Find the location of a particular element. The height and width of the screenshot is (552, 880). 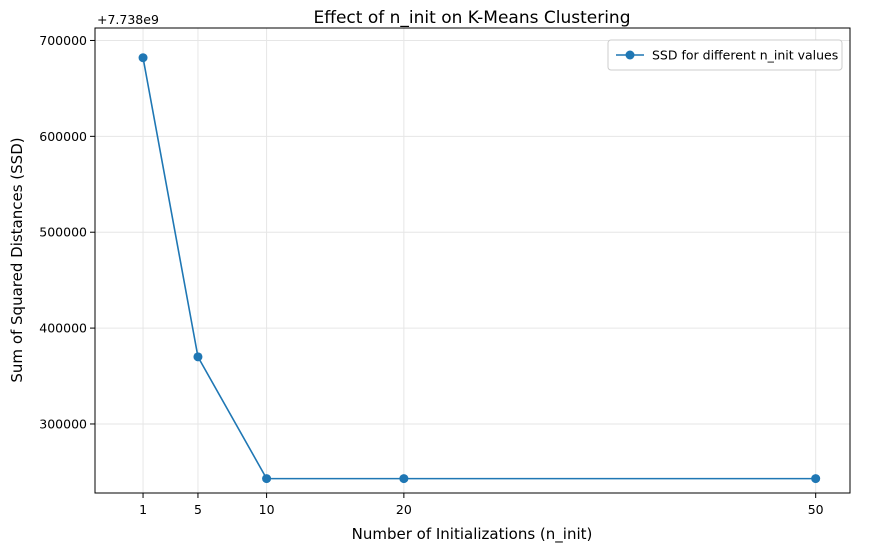

x-tick-label: 20 is located at coordinates (404, 509).